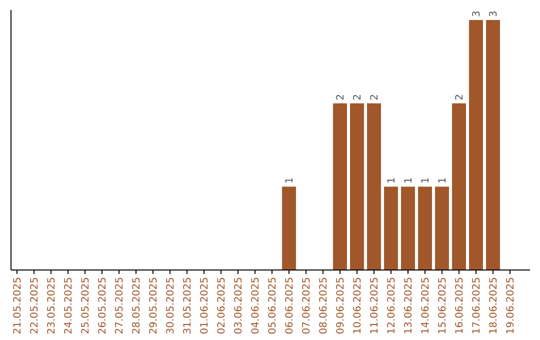 Image resolution: width=540 pixels, height=340 pixels. Describe the element at coordinates (392, 305) in the screenshot. I see `x-tick-label: 12.06.2025` at that location.